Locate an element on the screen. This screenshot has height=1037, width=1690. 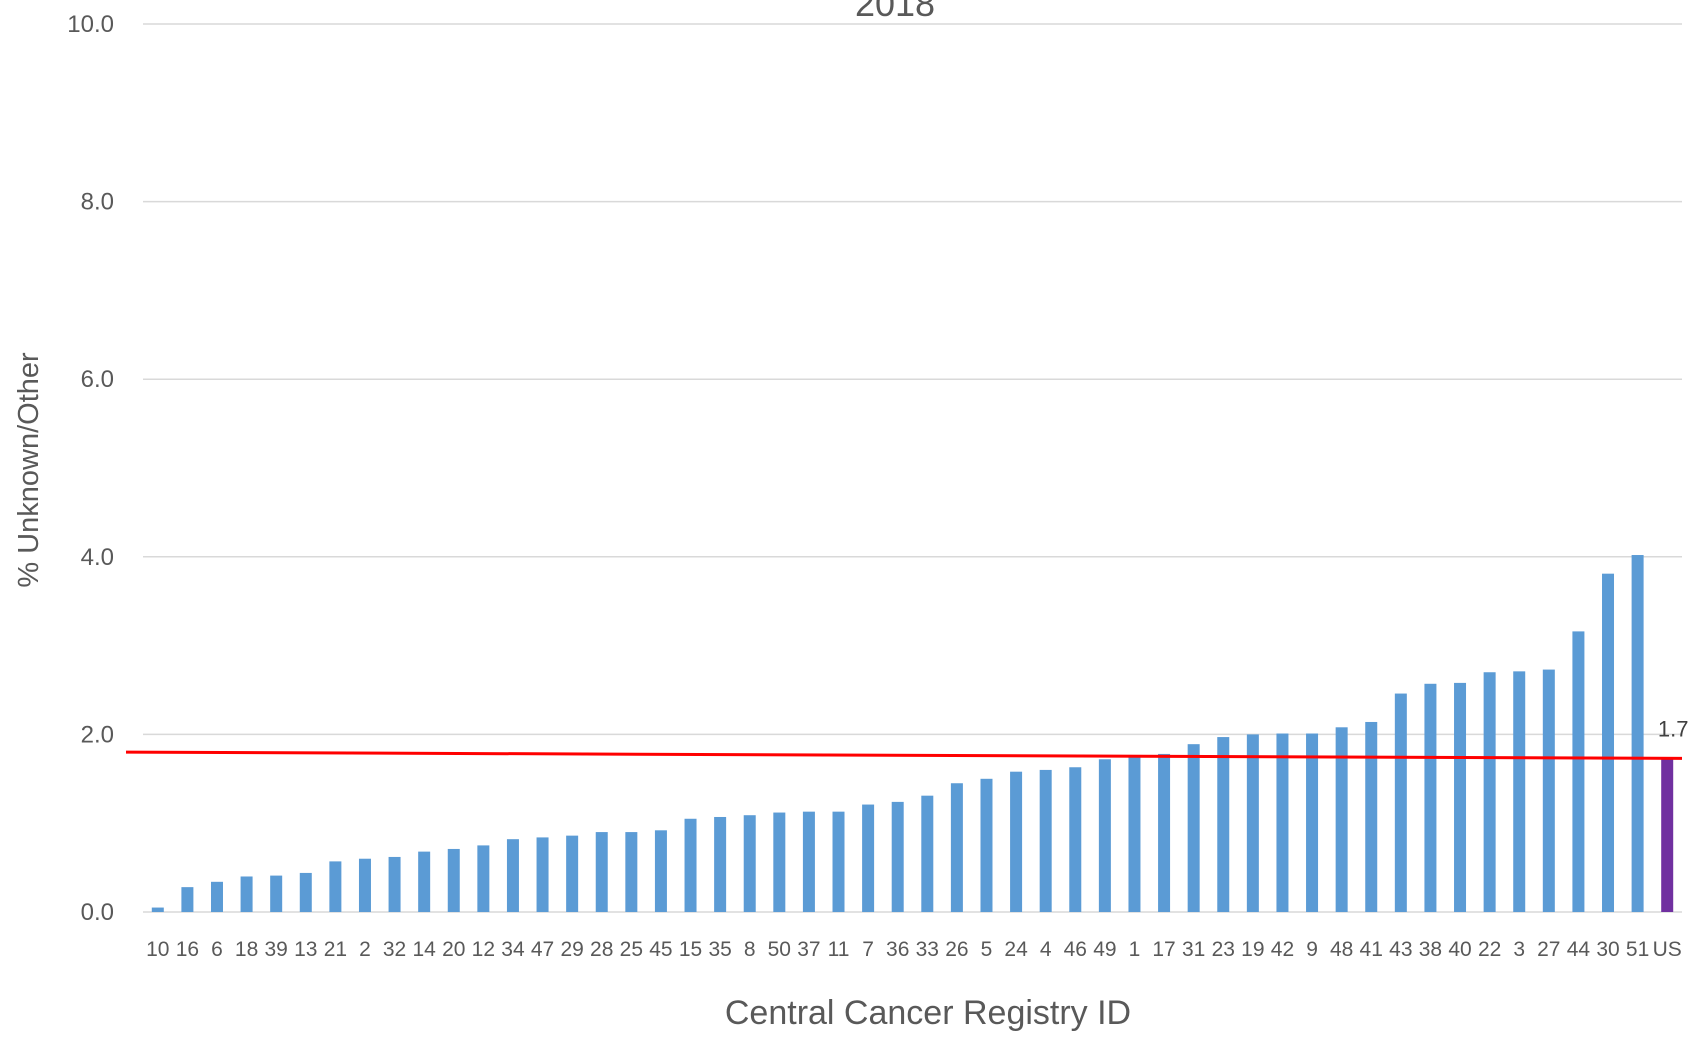
x-tick-label: 42 is located at coordinates (1282, 949).